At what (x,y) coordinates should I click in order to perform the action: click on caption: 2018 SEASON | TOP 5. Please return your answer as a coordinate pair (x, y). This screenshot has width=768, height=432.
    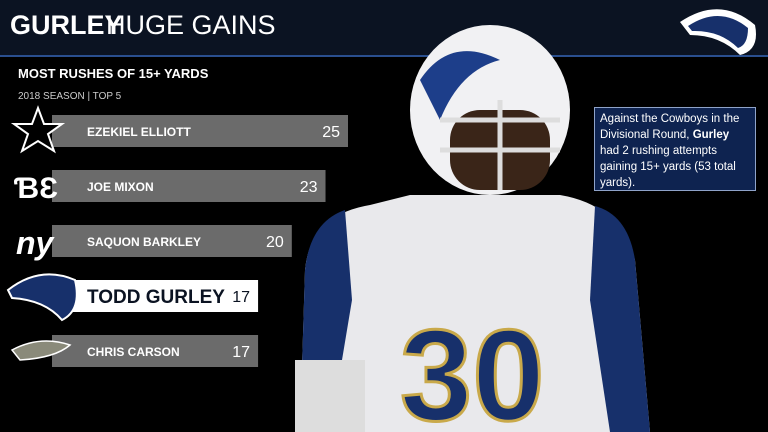
    Looking at the image, I should click on (70, 96).